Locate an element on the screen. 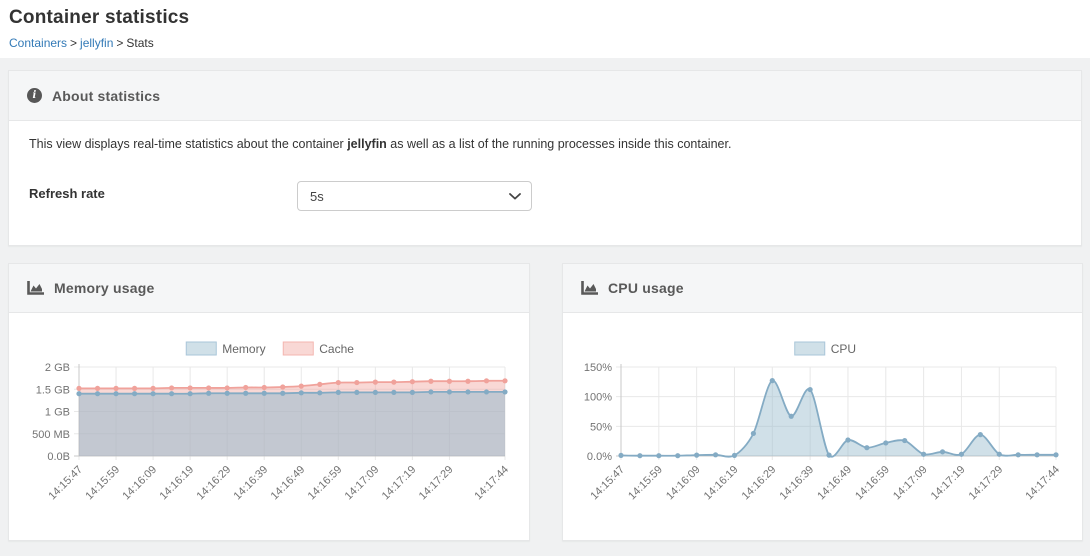  about-widget-title: About statistics is located at coordinates (106, 95).